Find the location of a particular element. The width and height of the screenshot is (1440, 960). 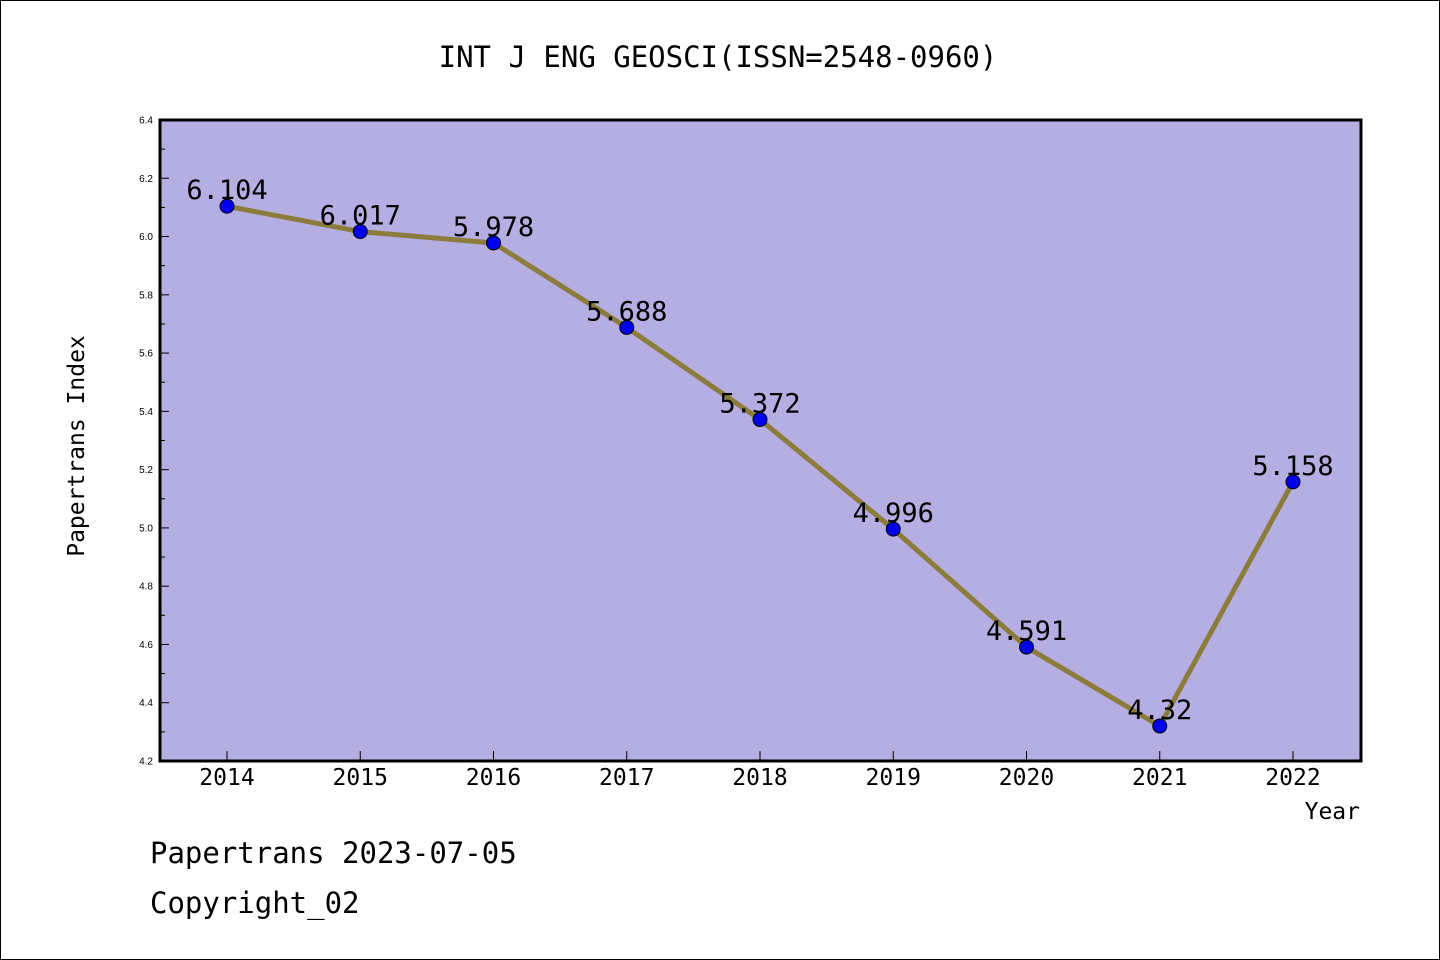

data-label: 4.591 is located at coordinates (1026, 631).